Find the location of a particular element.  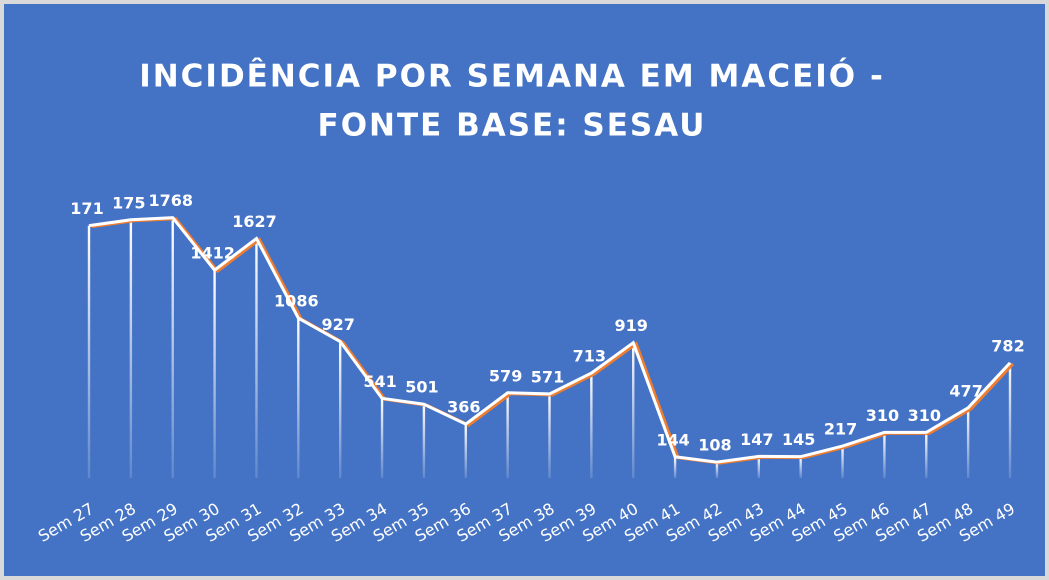

data-label: 175 is located at coordinates (128, 202).